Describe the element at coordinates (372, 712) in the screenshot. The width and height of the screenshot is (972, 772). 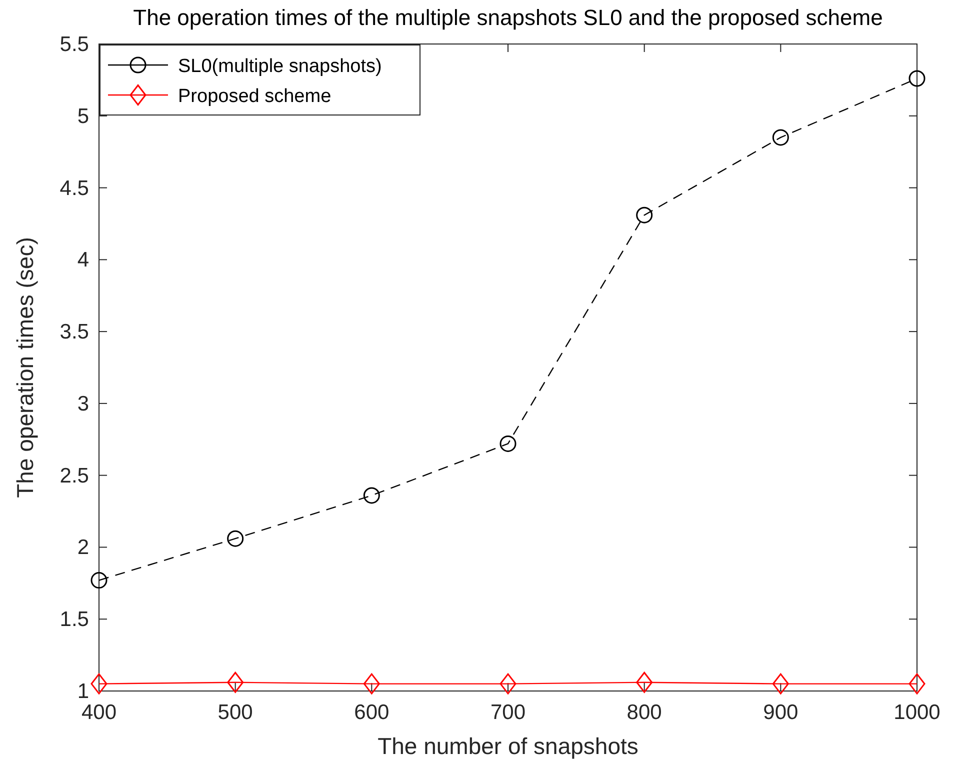
I see `x-tick-label: 600` at that location.